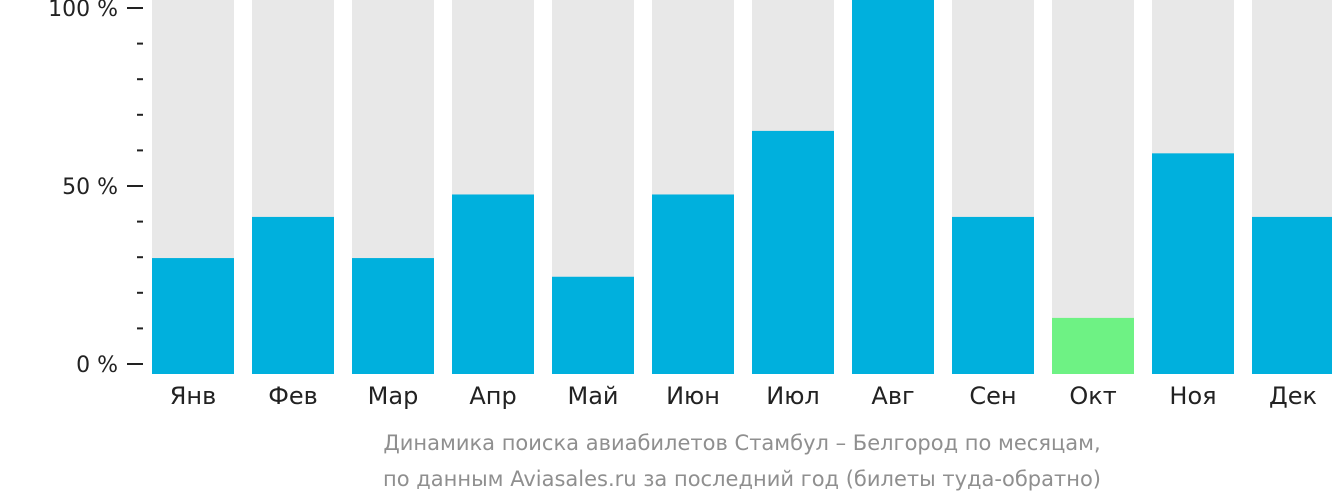 This screenshot has height=502, width=1332. Describe the element at coordinates (90, 187) in the screenshot. I see `y-tick-label: 50 %` at that location.